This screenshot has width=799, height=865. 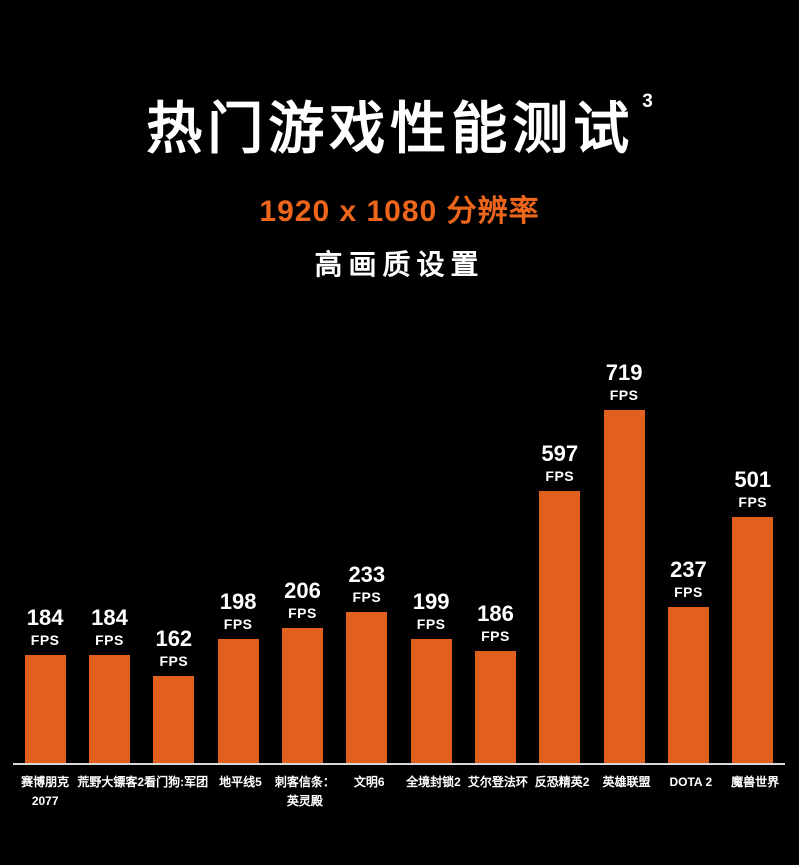 I want to click on bar-value: 206, so click(x=302, y=590).